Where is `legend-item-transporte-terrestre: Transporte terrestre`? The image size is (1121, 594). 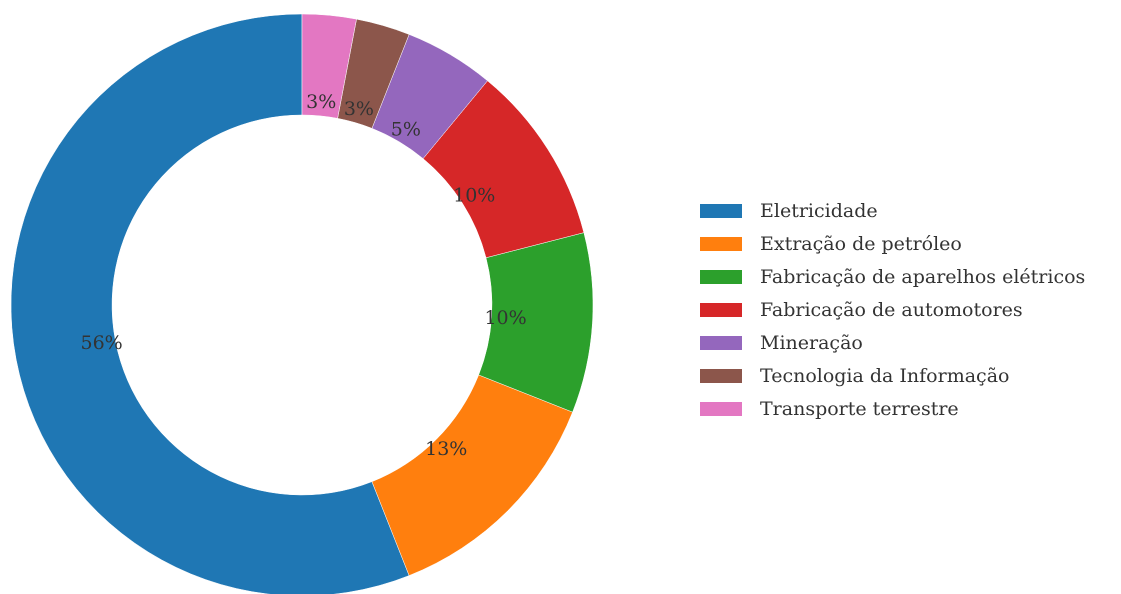 legend-item-transporte-terrestre: Transporte terrestre is located at coordinates (910, 408).